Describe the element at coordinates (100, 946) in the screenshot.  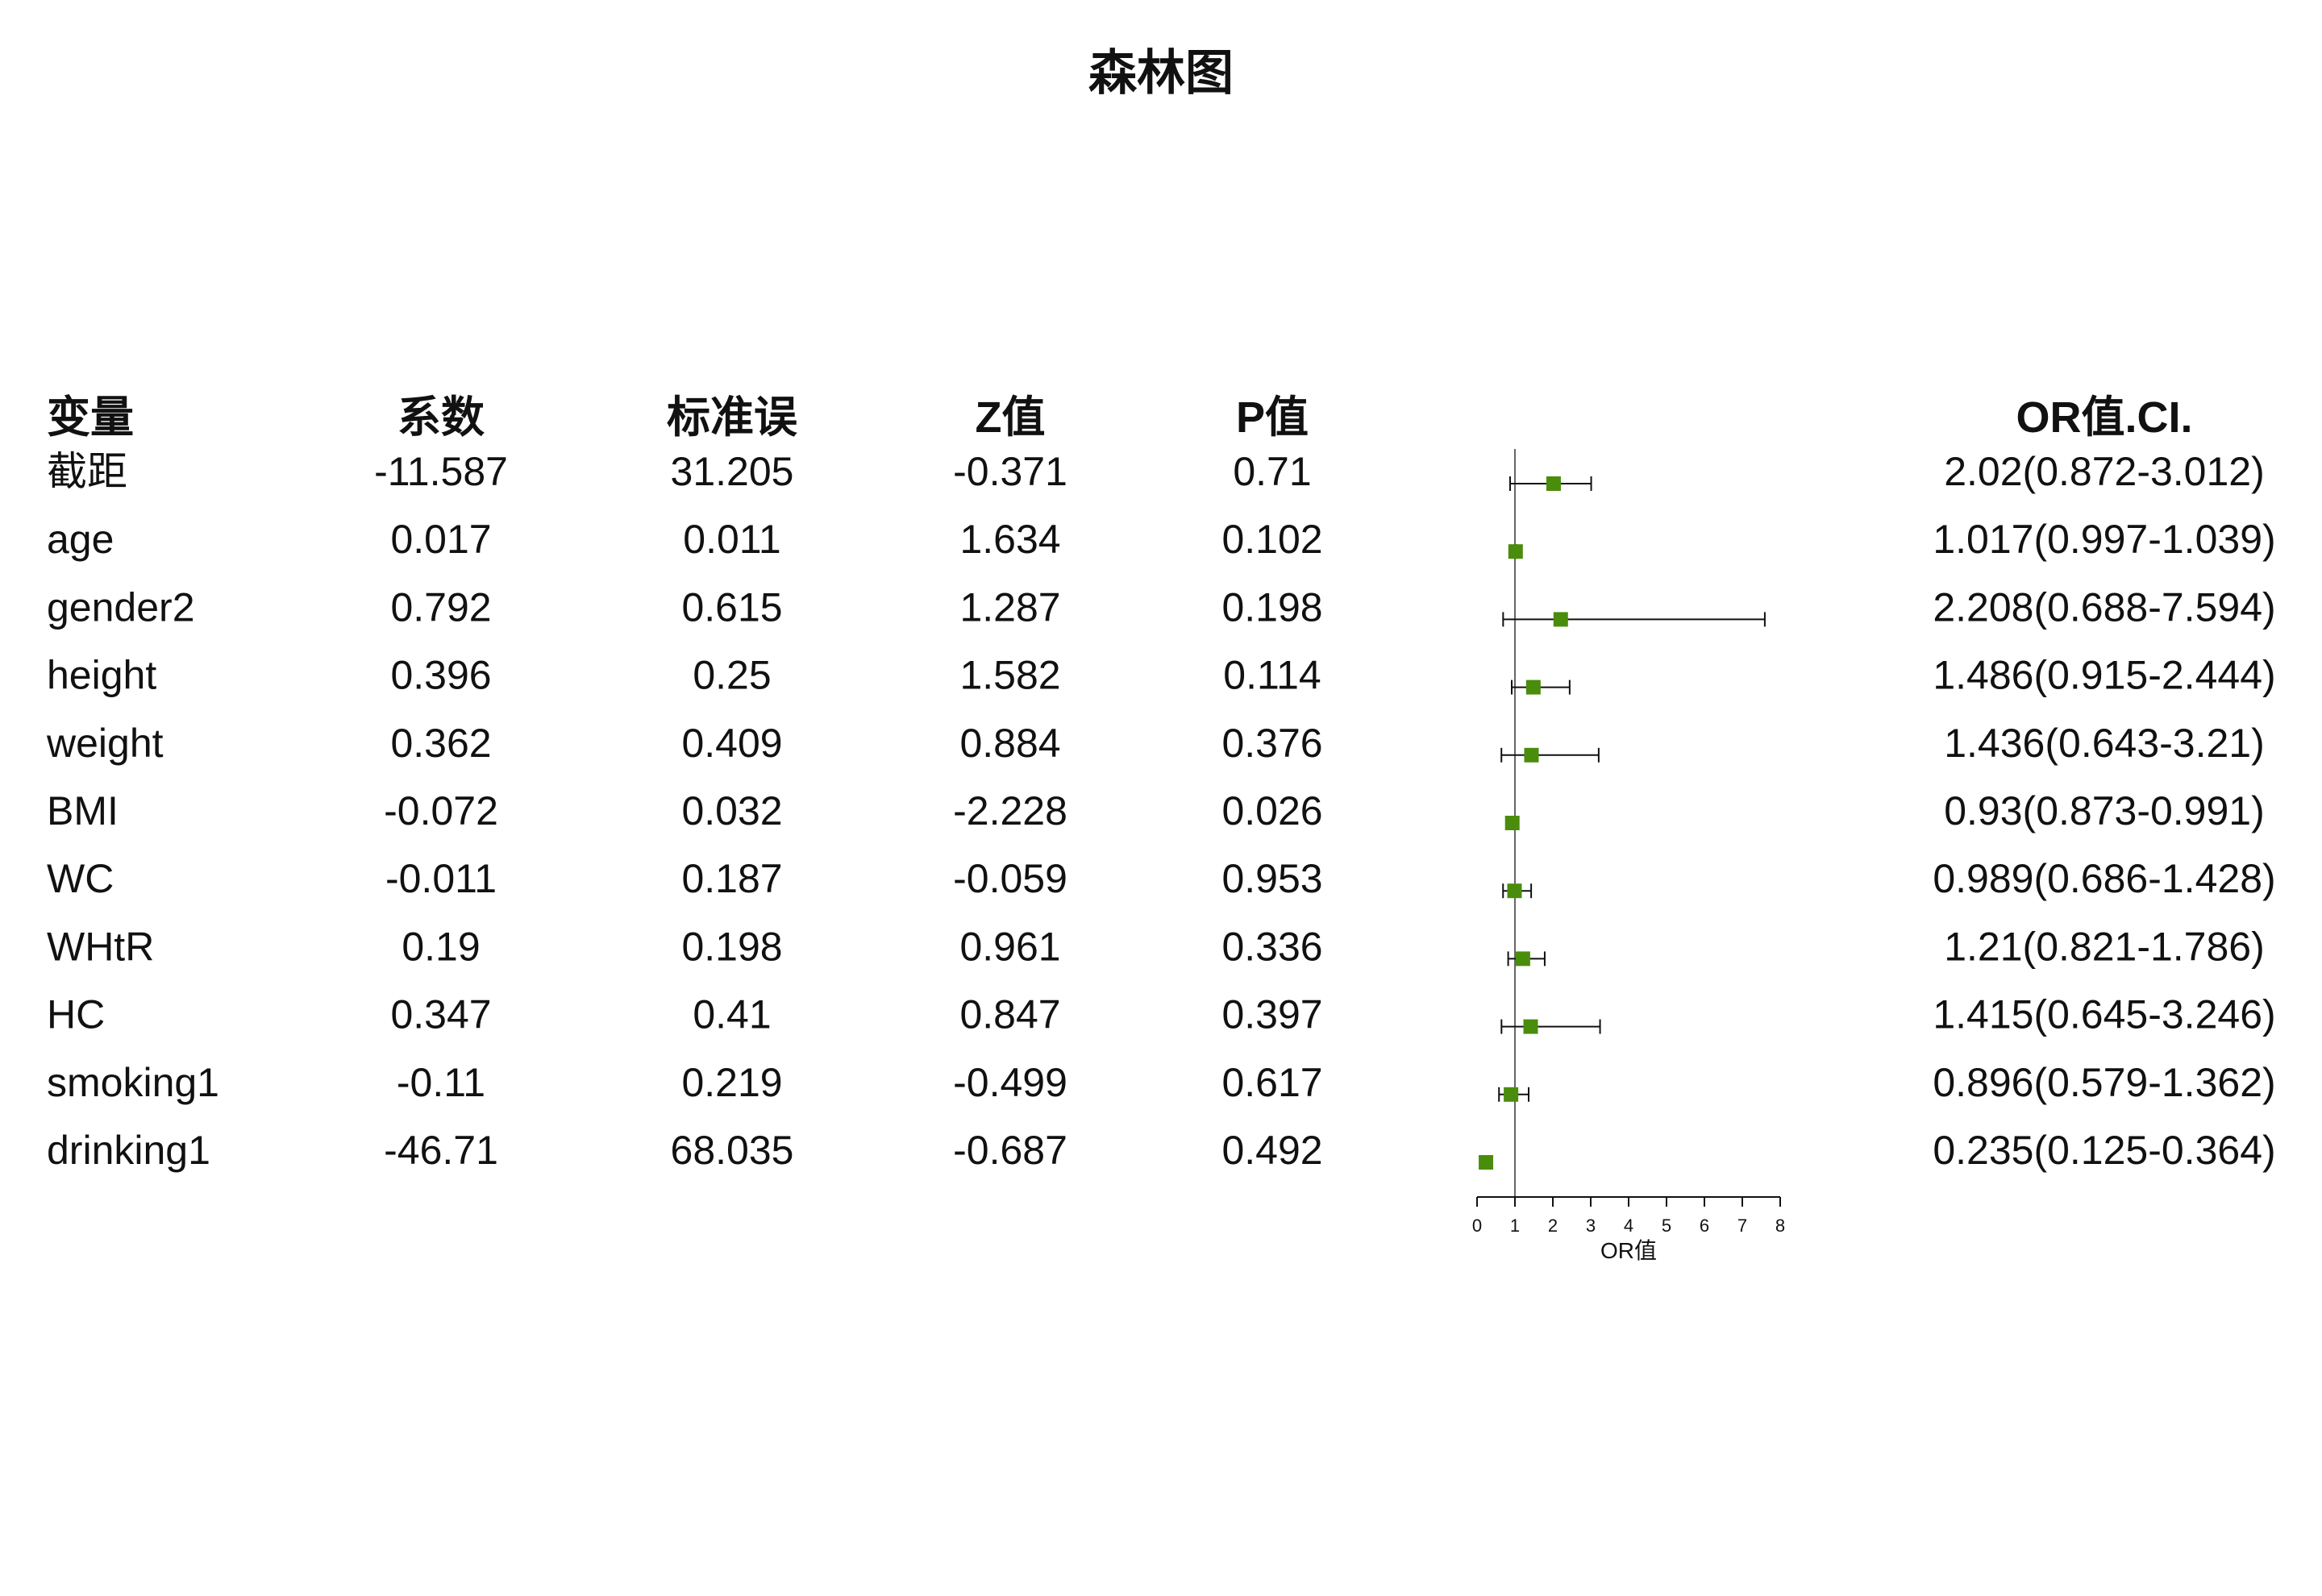
I see `cell-variable: WHtR` at that location.